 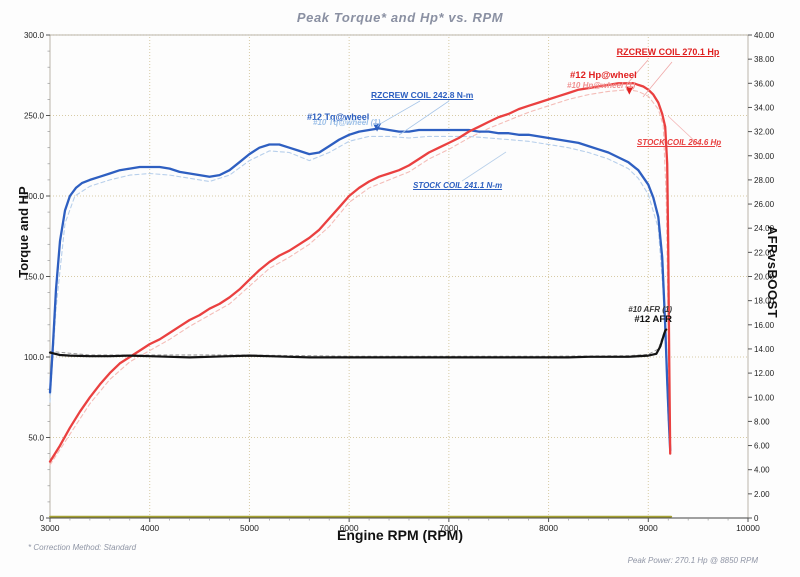 What do you see at coordinates (42, 518) in the screenshot?
I see `y-left-tick-label: 0` at bounding box center [42, 518].